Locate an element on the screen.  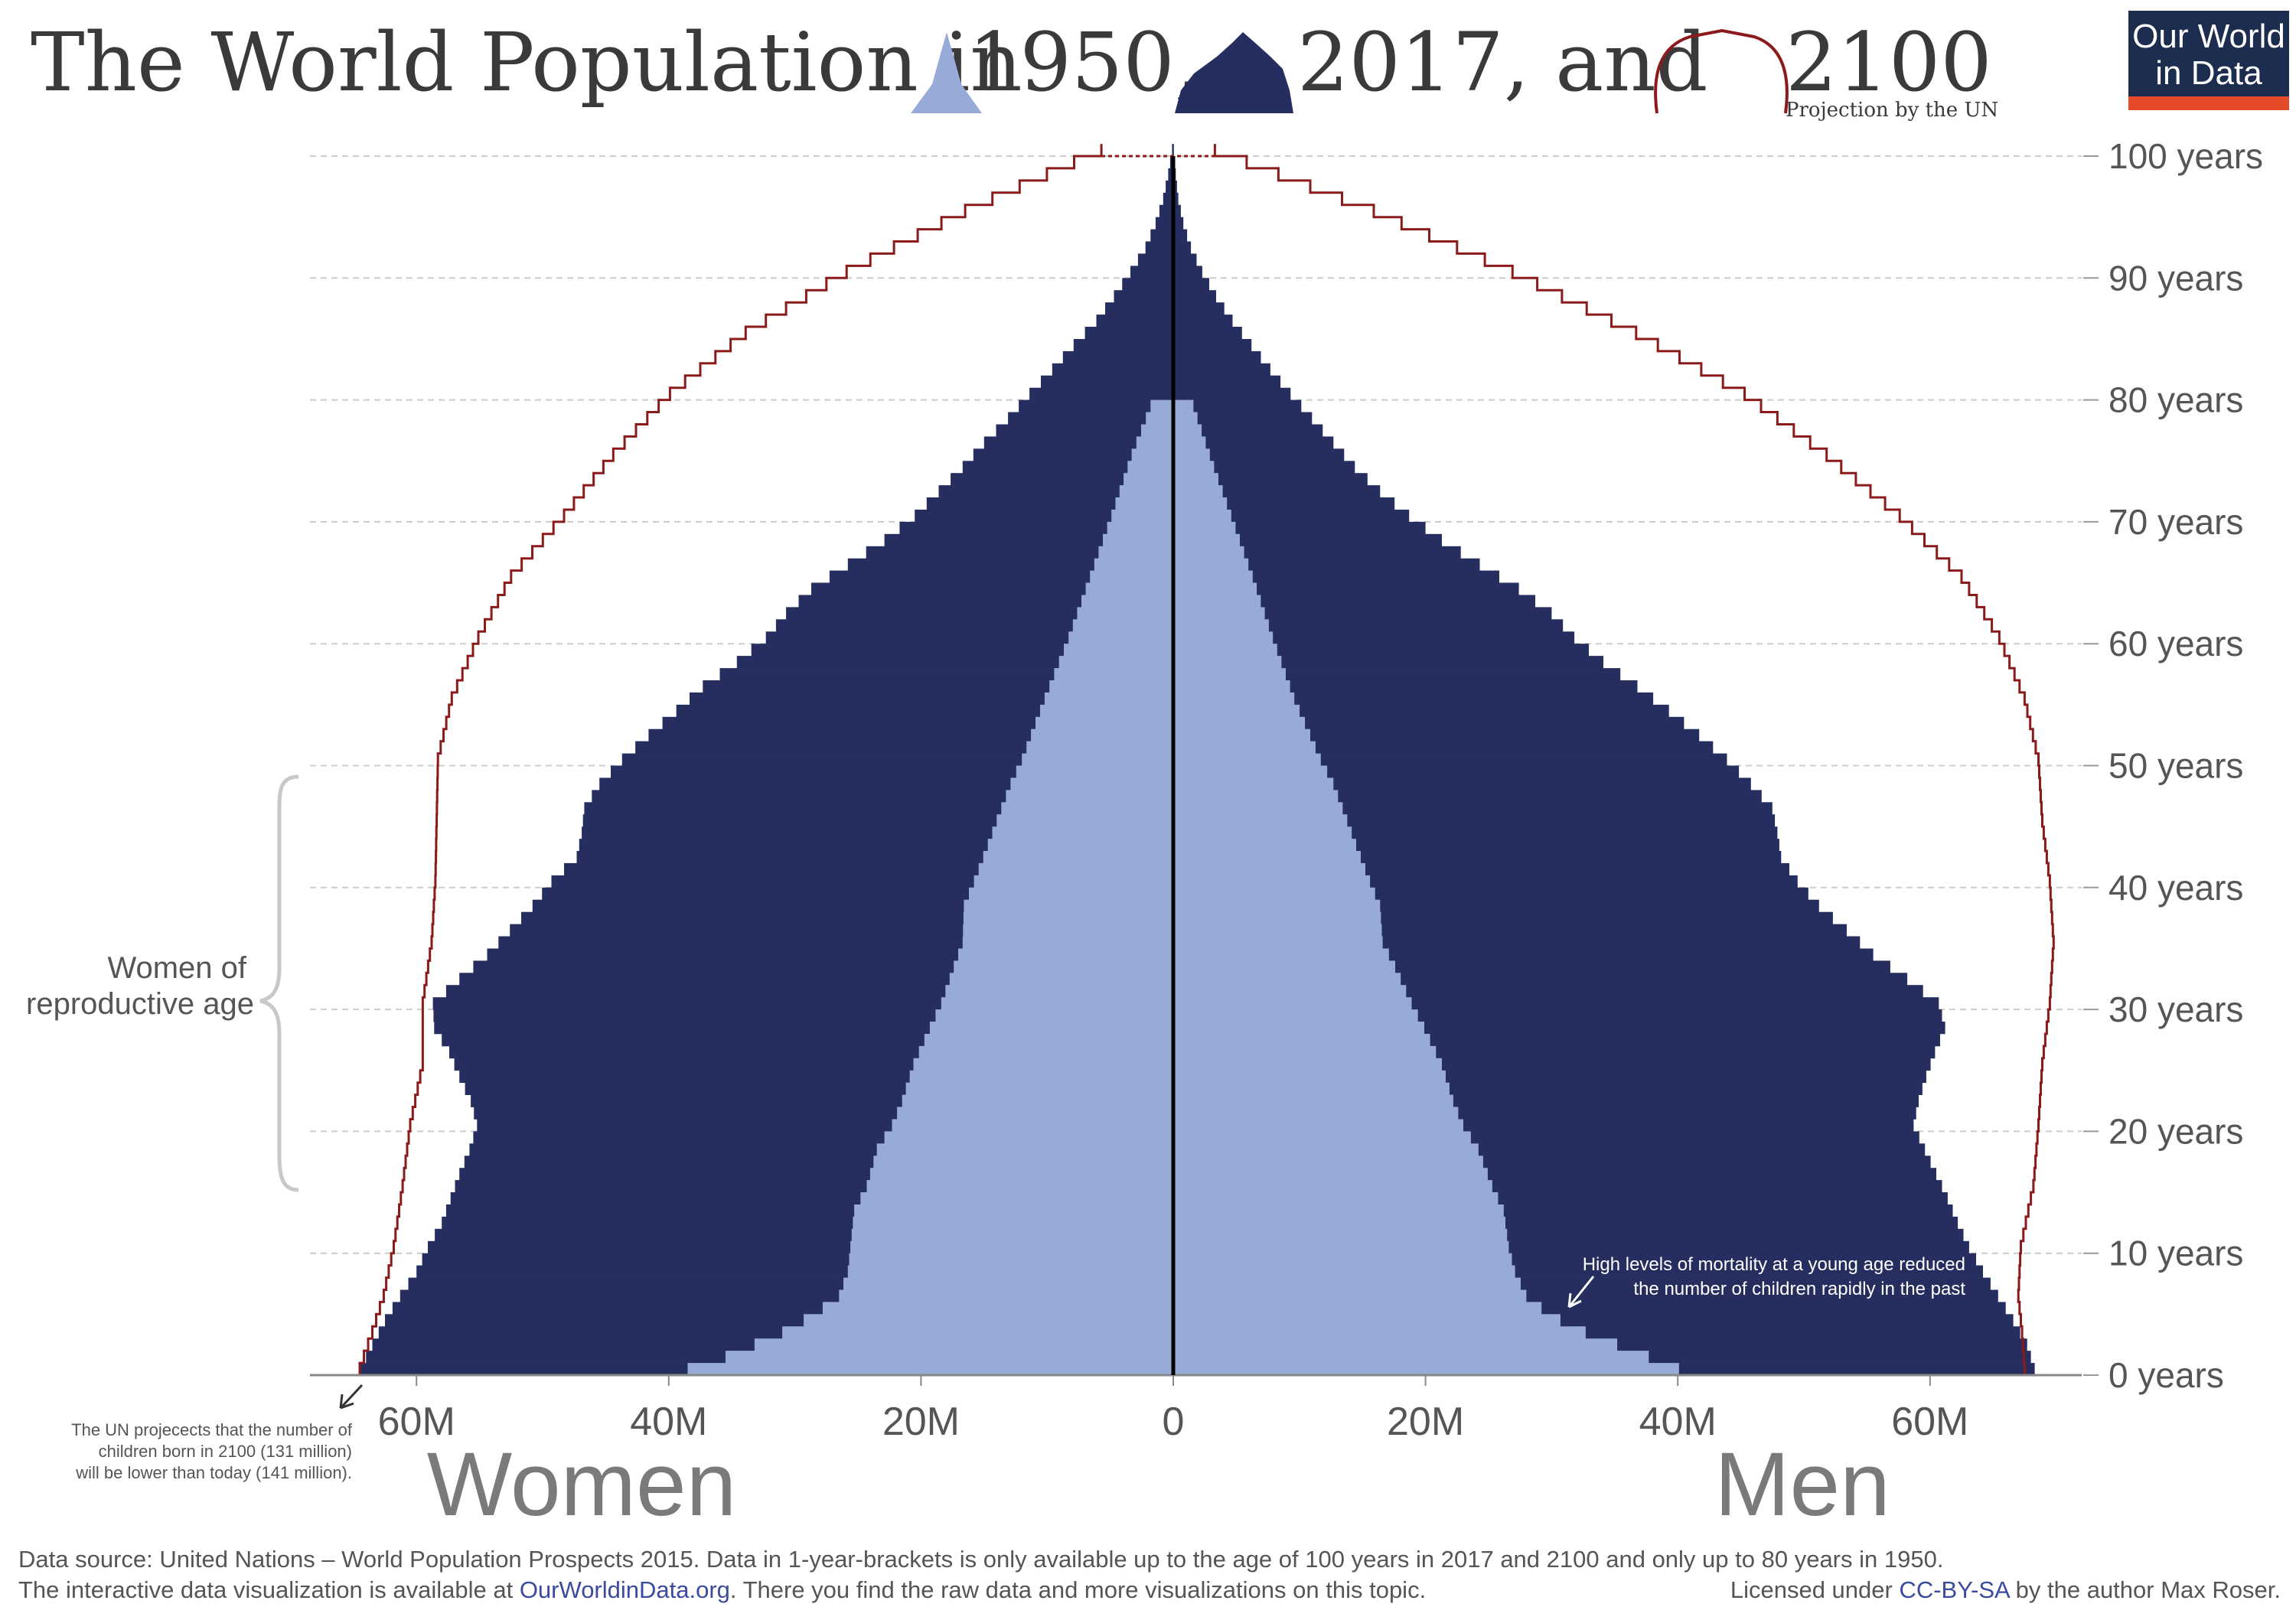
legend-1950-icon is located at coordinates (946, 72).